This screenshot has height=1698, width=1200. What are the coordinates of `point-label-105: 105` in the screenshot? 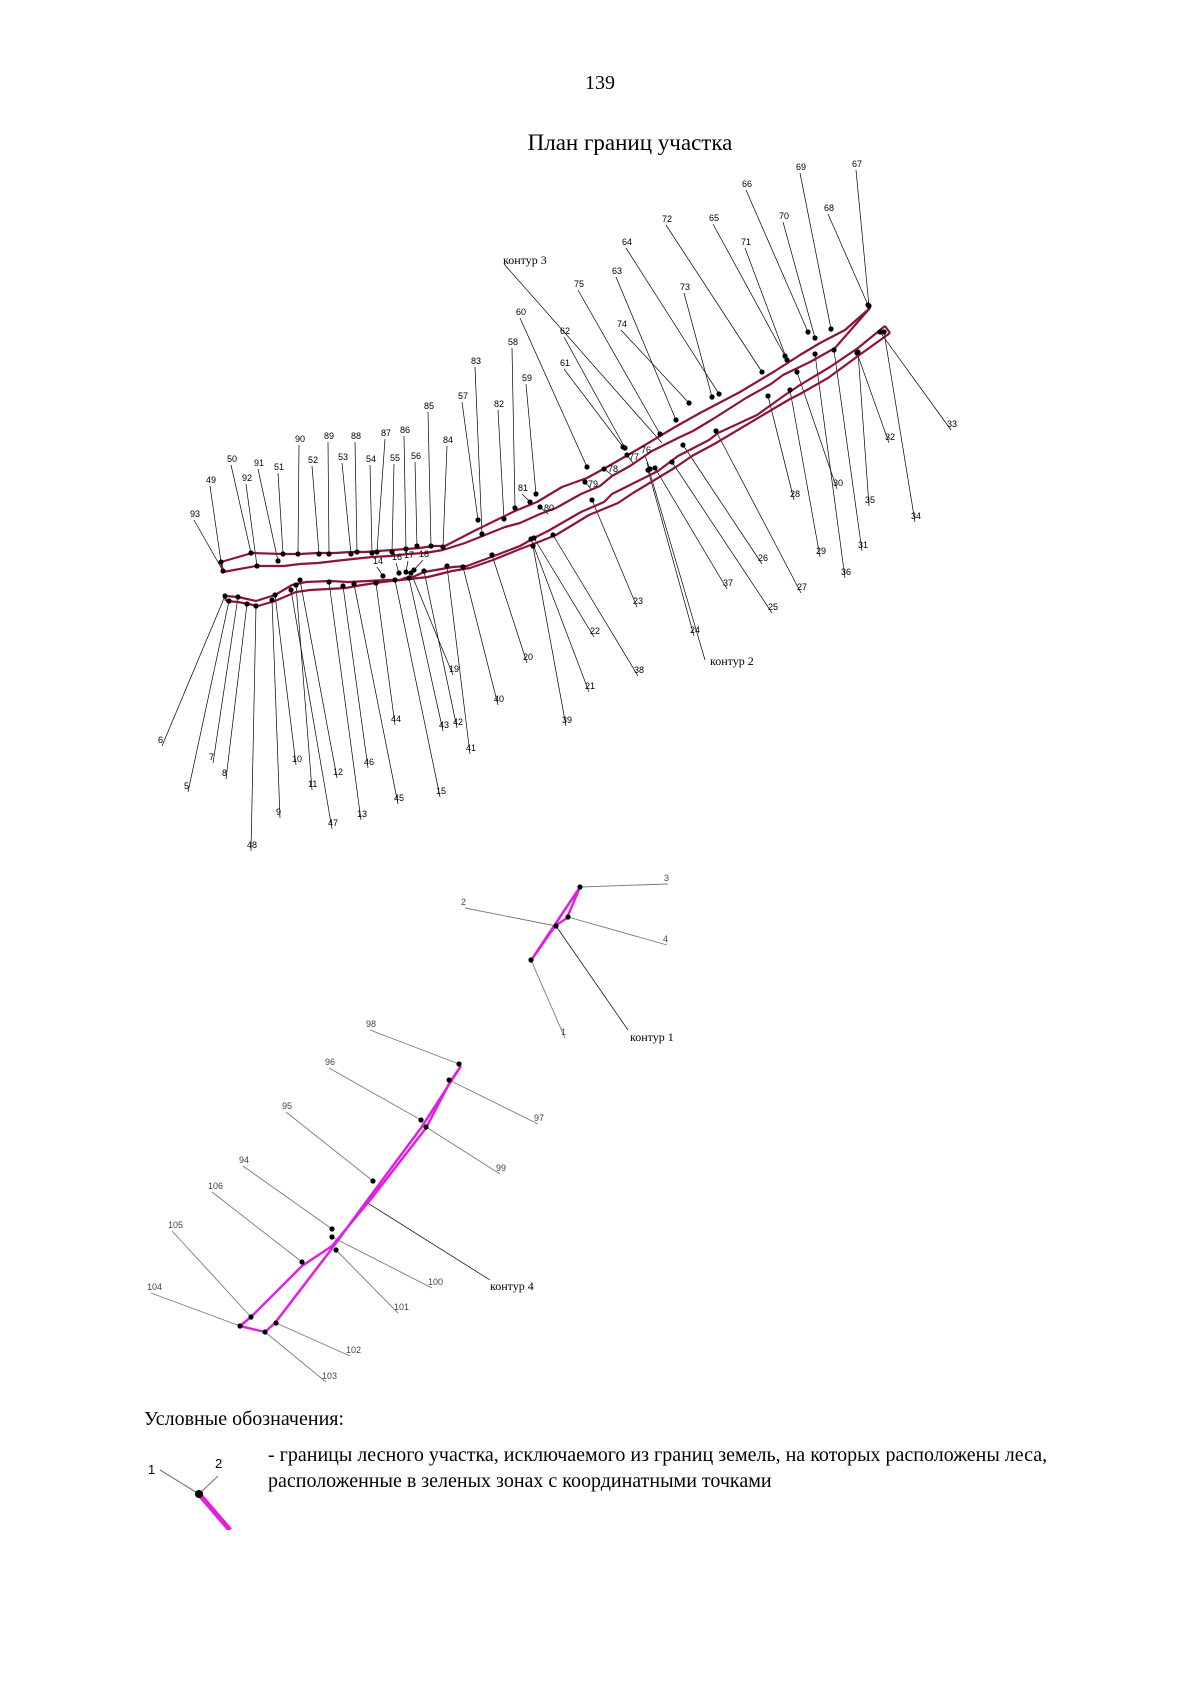 It's located at (175, 1225).